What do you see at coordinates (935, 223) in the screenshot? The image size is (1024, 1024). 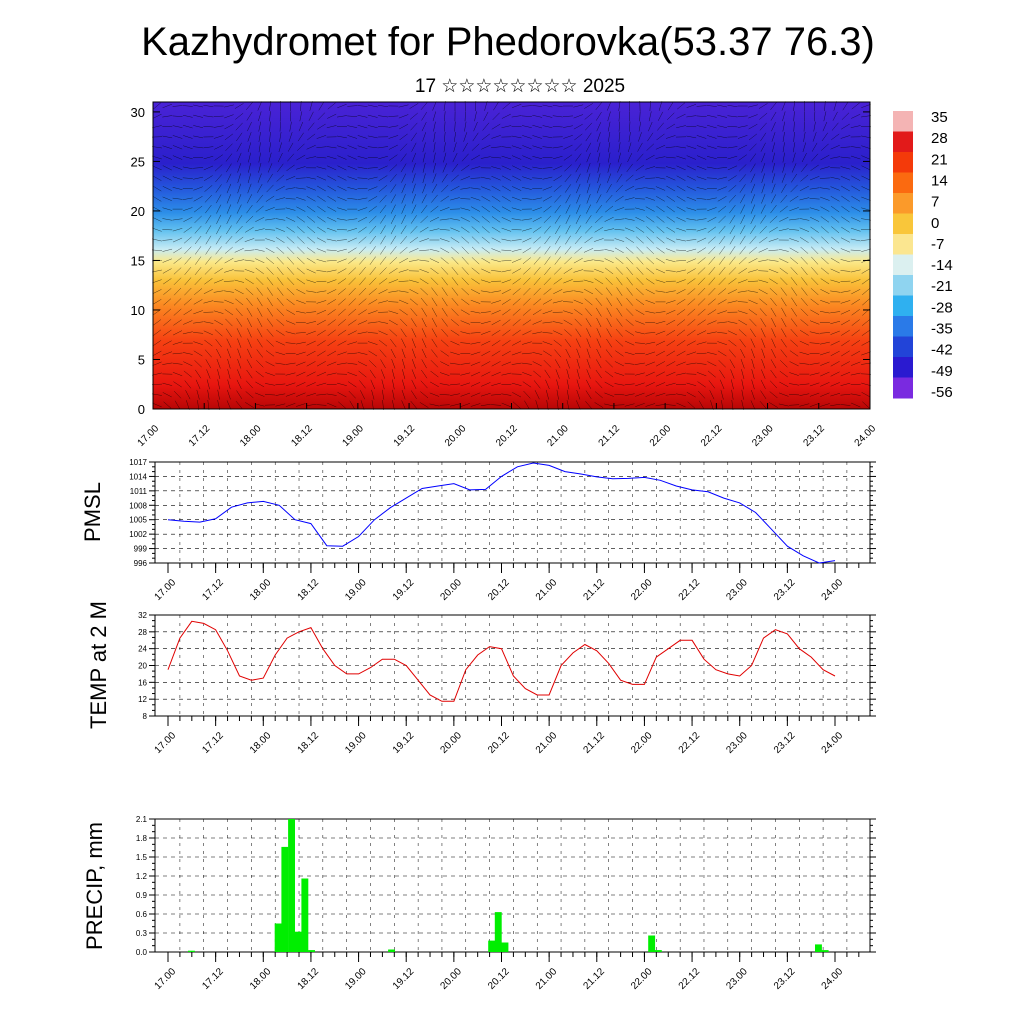 I see `colorbar-label: 0` at bounding box center [935, 223].